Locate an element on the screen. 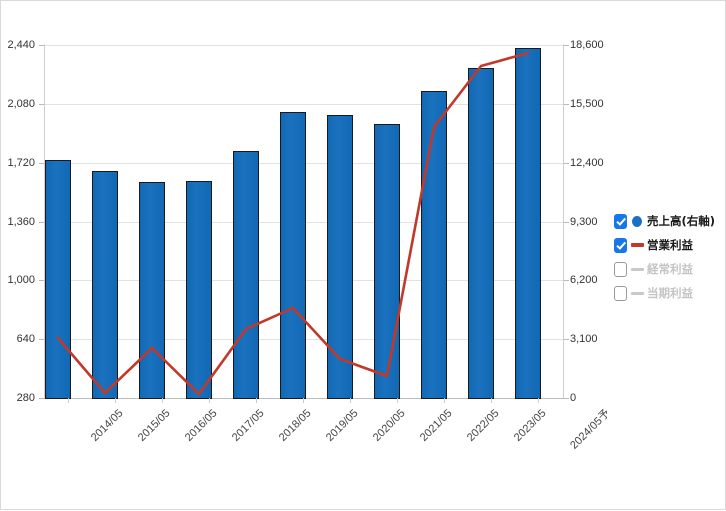 The image size is (726, 511). right-axis-label: 15,500 is located at coordinates (587, 104).